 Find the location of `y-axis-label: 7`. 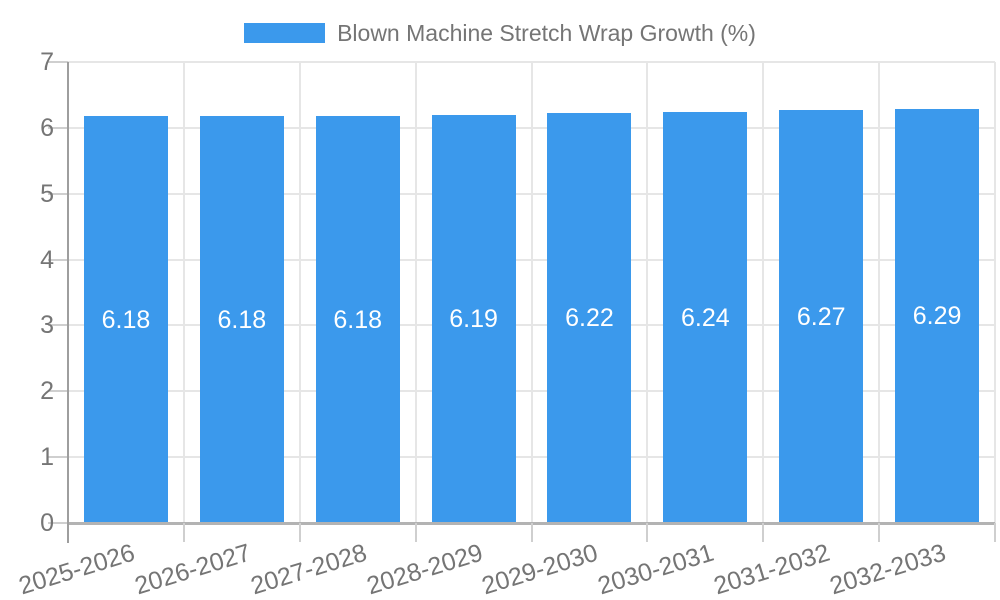

y-axis-label: 7 is located at coordinates (47, 62).